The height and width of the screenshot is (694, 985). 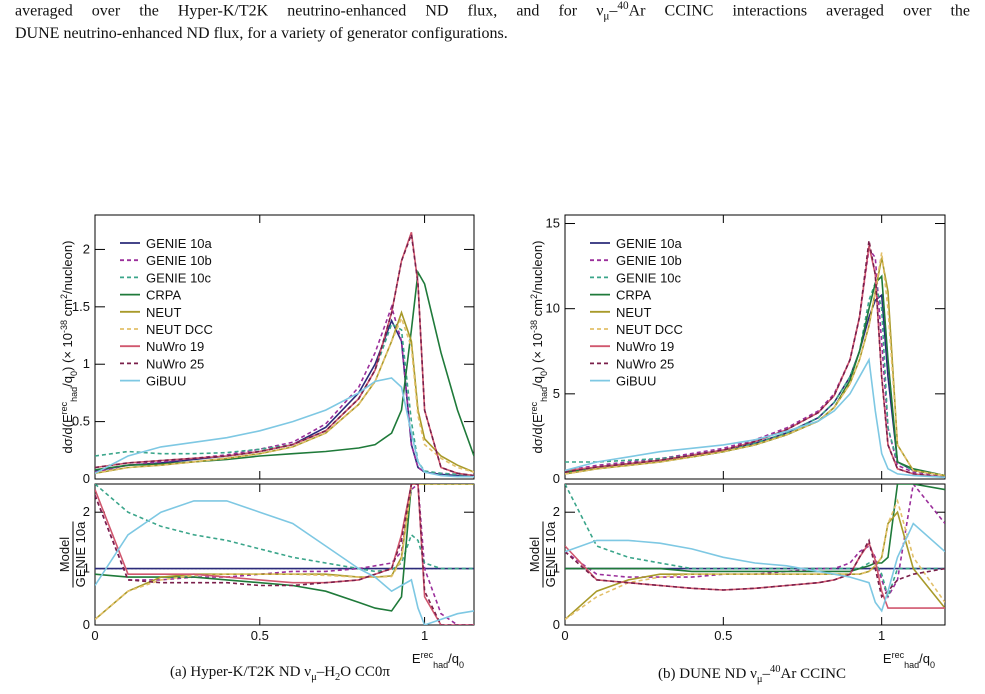 What do you see at coordinates (179, 277) in the screenshot?
I see `legend-label: GENIE 10c` at bounding box center [179, 277].